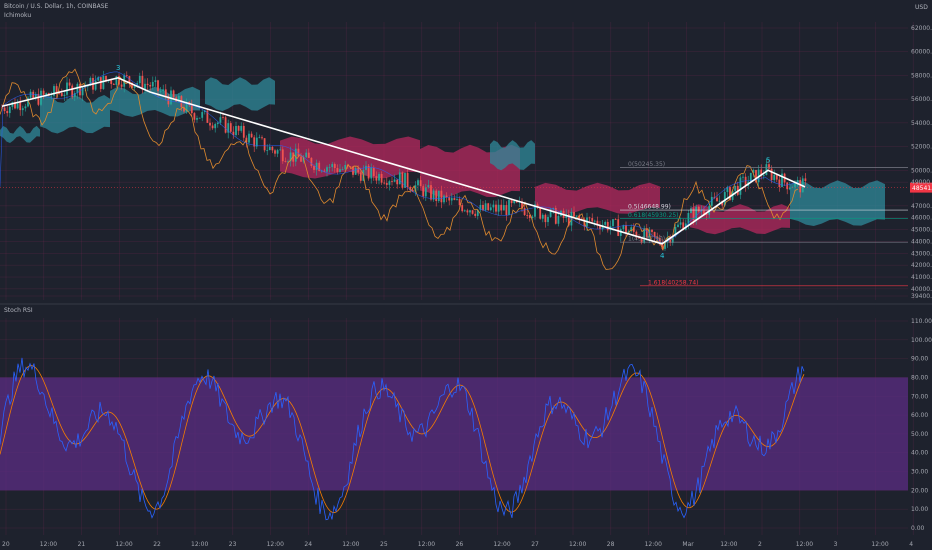 The height and width of the screenshot is (550, 932). What do you see at coordinates (921, 187) in the screenshot?
I see `price-tag-box` at bounding box center [921, 187].